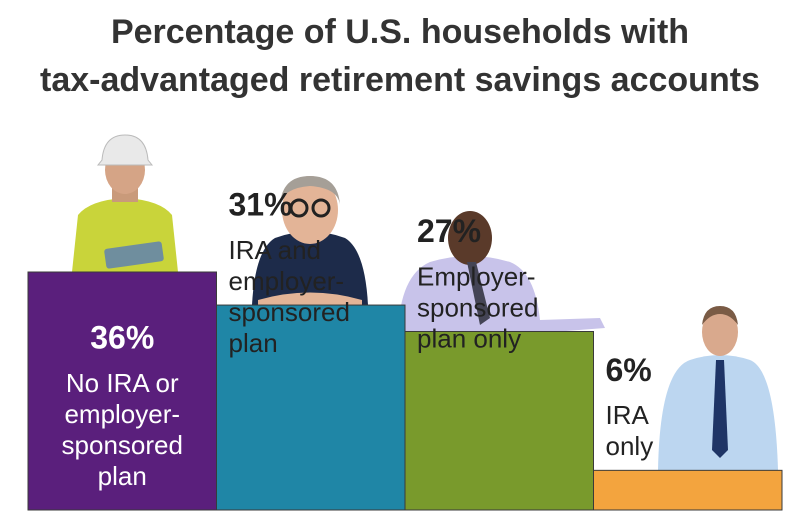 The width and height of the screenshot is (800, 522). Describe the element at coordinates (275, 250) in the screenshot. I see `category-label: IRA and` at that location.